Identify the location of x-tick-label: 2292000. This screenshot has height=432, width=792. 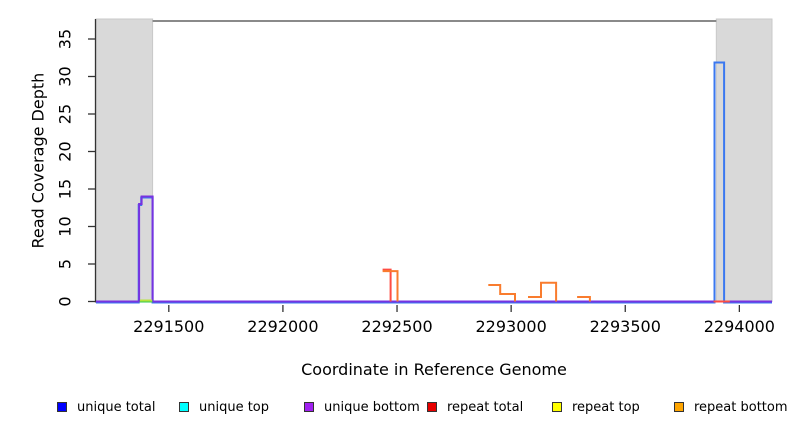
(282, 326).